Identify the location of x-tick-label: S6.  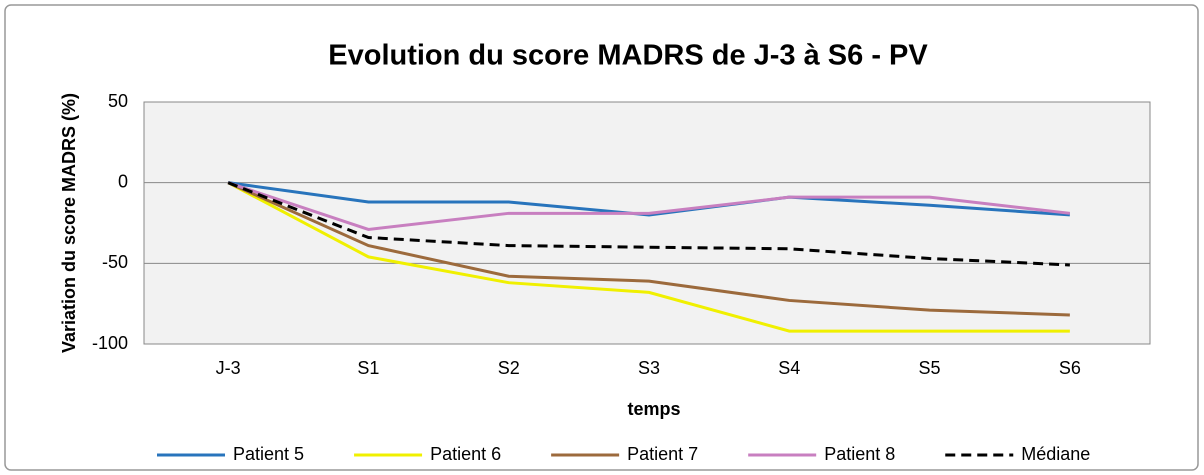
(1070, 368).